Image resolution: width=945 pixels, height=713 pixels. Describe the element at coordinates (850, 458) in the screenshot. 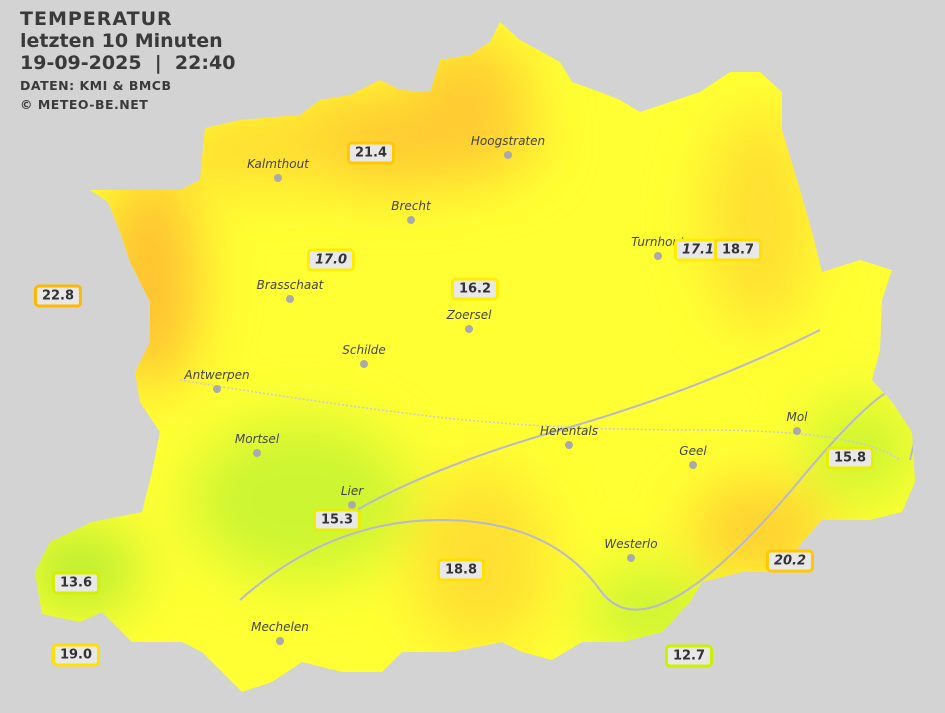

I see `station-temperature: 15.8` at that location.